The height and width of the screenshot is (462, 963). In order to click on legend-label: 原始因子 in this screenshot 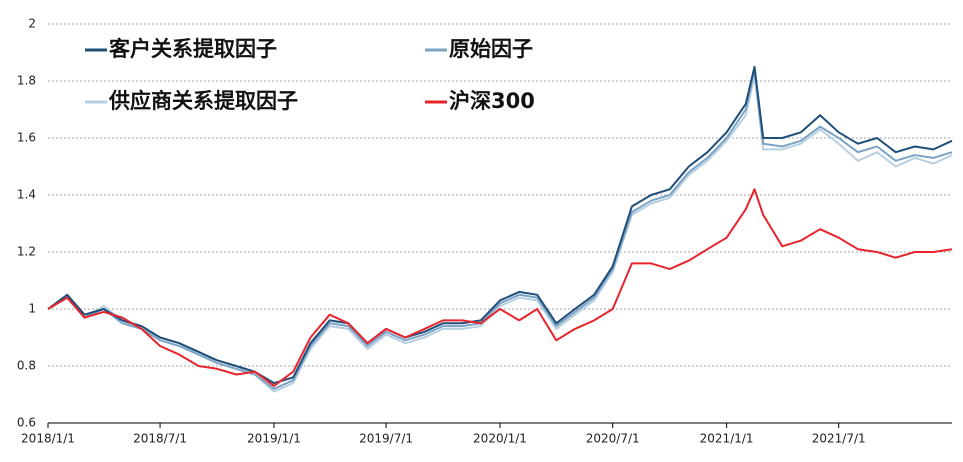, I will do `click(491, 49)`.